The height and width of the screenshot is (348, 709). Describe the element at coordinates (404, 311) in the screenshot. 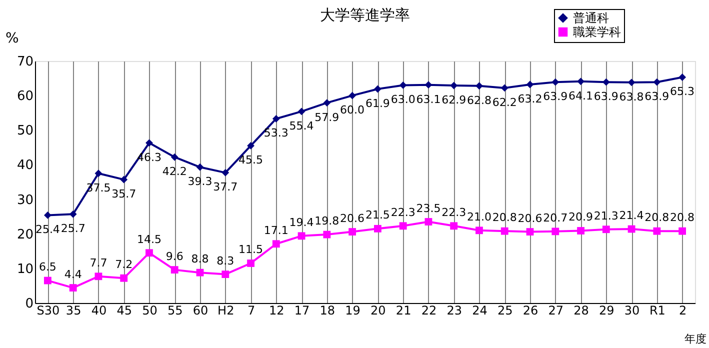

I see `x-tick-label: 21` at that location.